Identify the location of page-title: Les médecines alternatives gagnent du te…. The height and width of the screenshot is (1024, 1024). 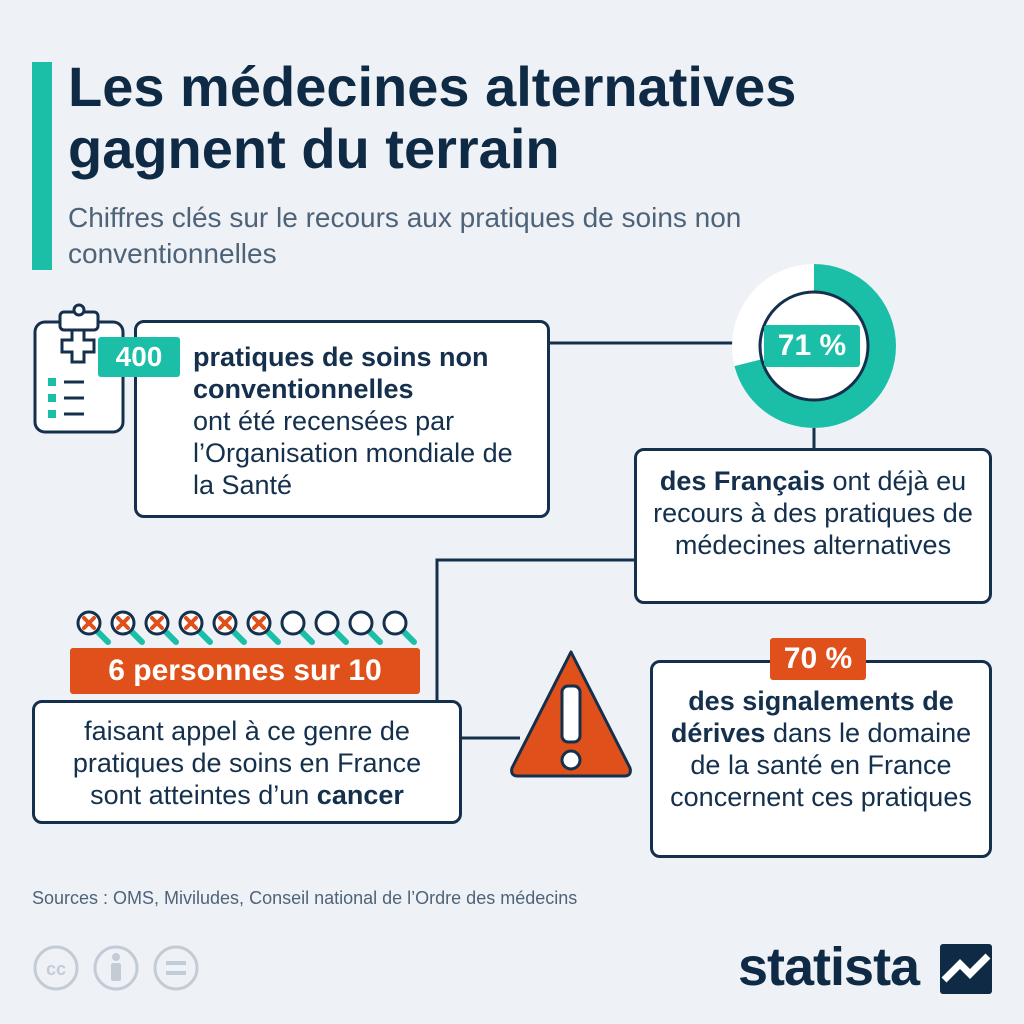
(432, 117).